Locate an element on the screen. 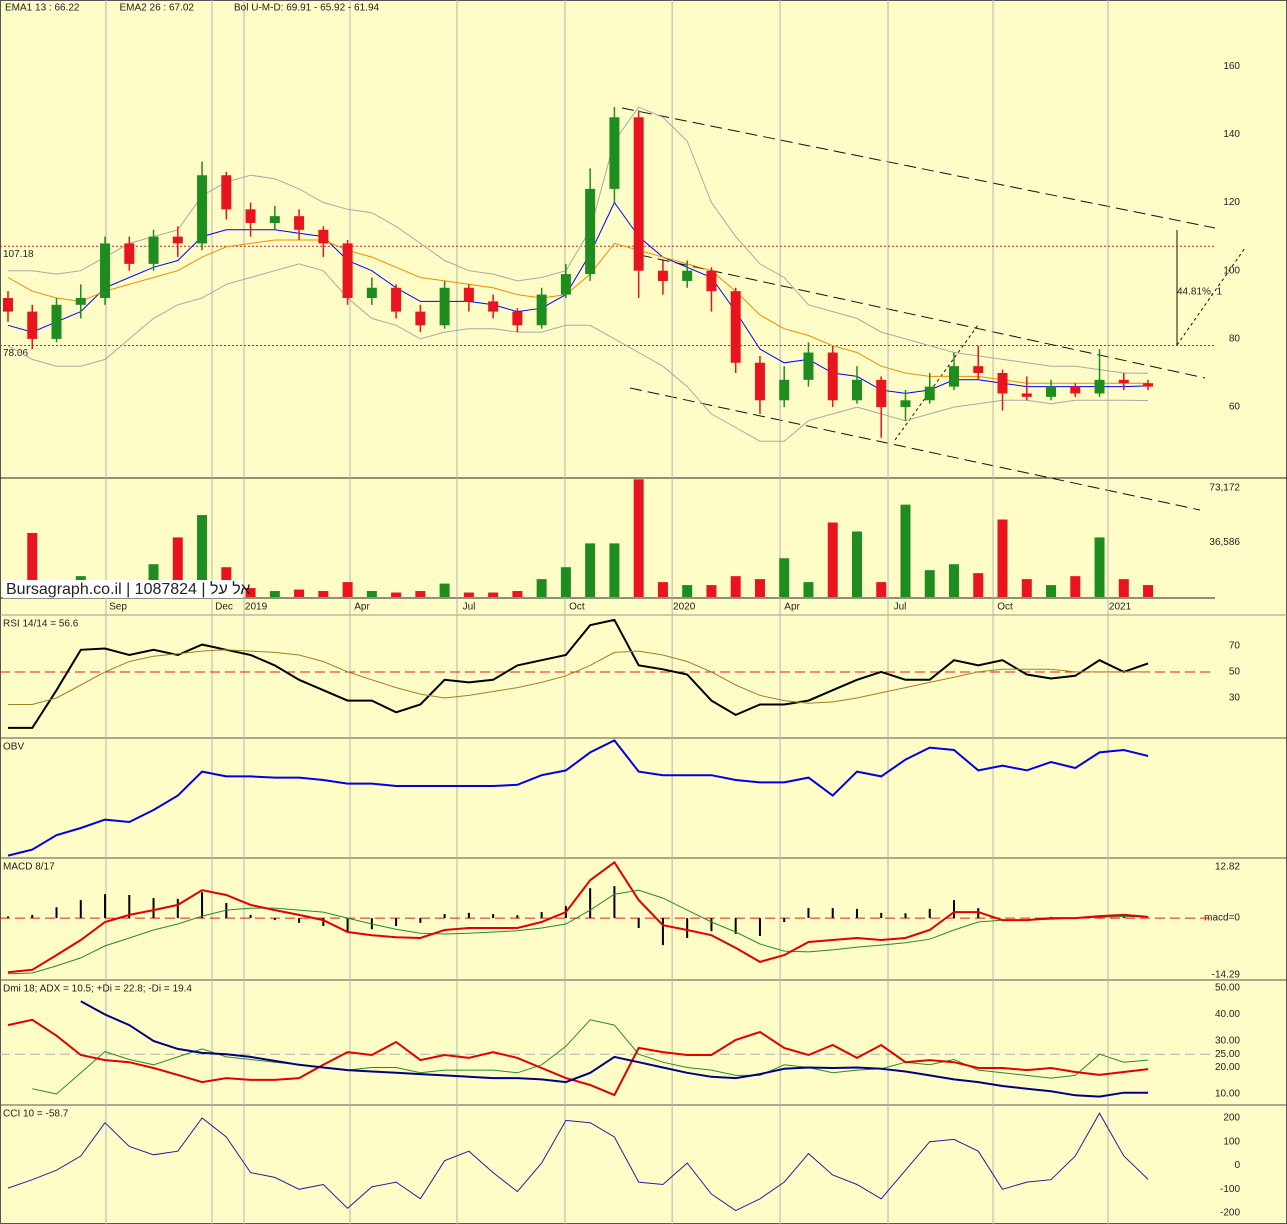 Image resolution: width=1287 pixels, height=1224 pixels. y-tick-label: 0 is located at coordinates (1237, 1165).